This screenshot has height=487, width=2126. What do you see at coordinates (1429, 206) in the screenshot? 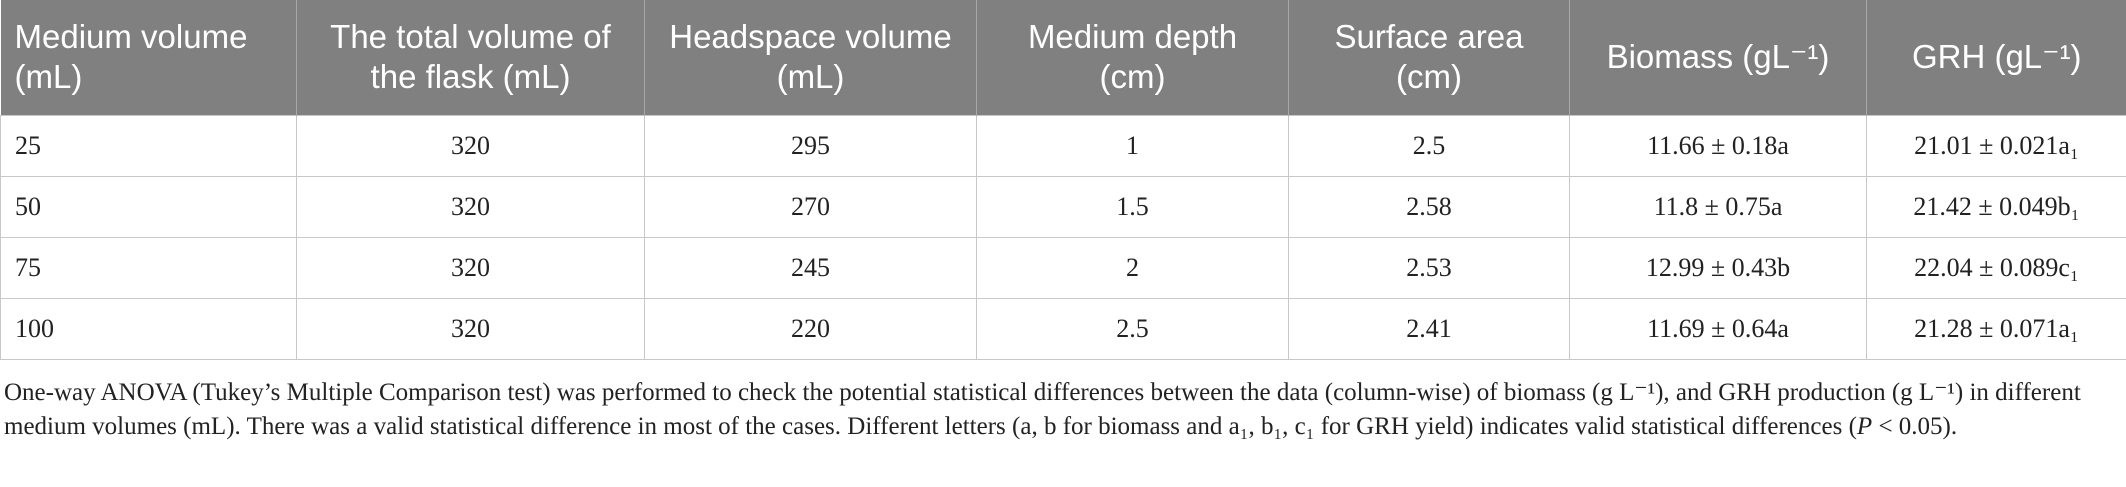
I see `table-cell: 2.58` at bounding box center [1429, 206].